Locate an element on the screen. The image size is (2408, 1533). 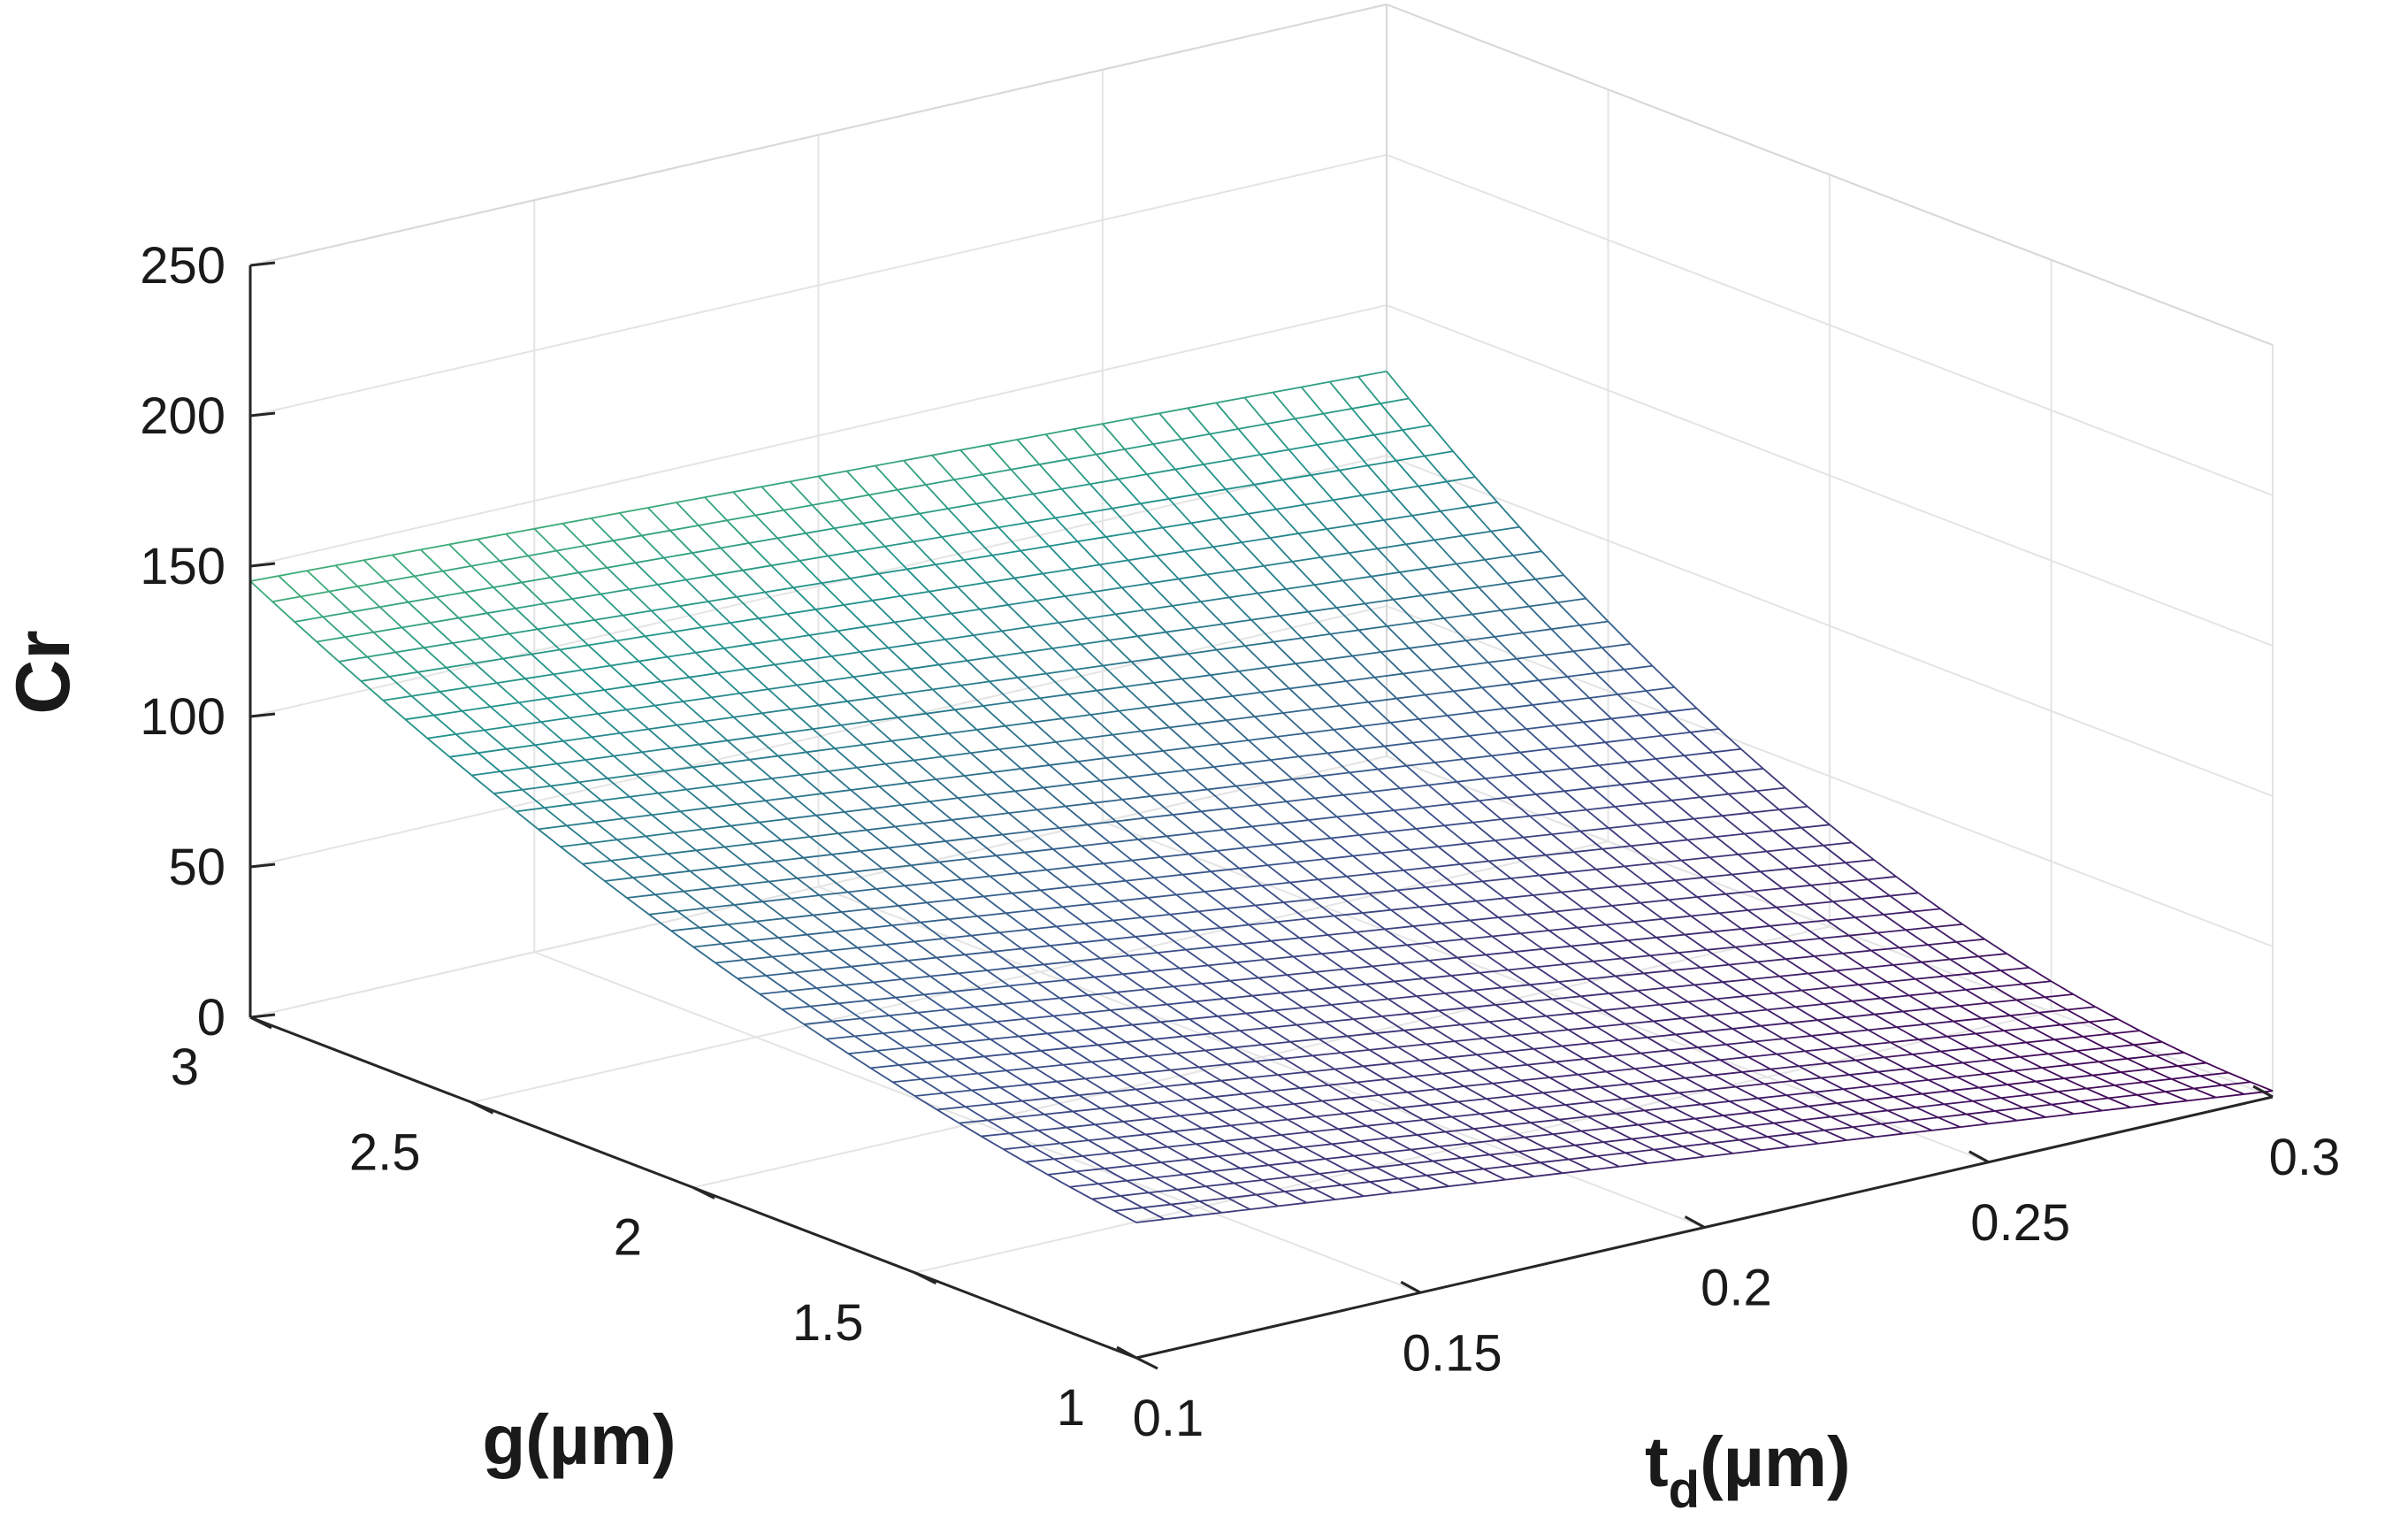
g-tick-label: 2 is located at coordinates (628, 1238).